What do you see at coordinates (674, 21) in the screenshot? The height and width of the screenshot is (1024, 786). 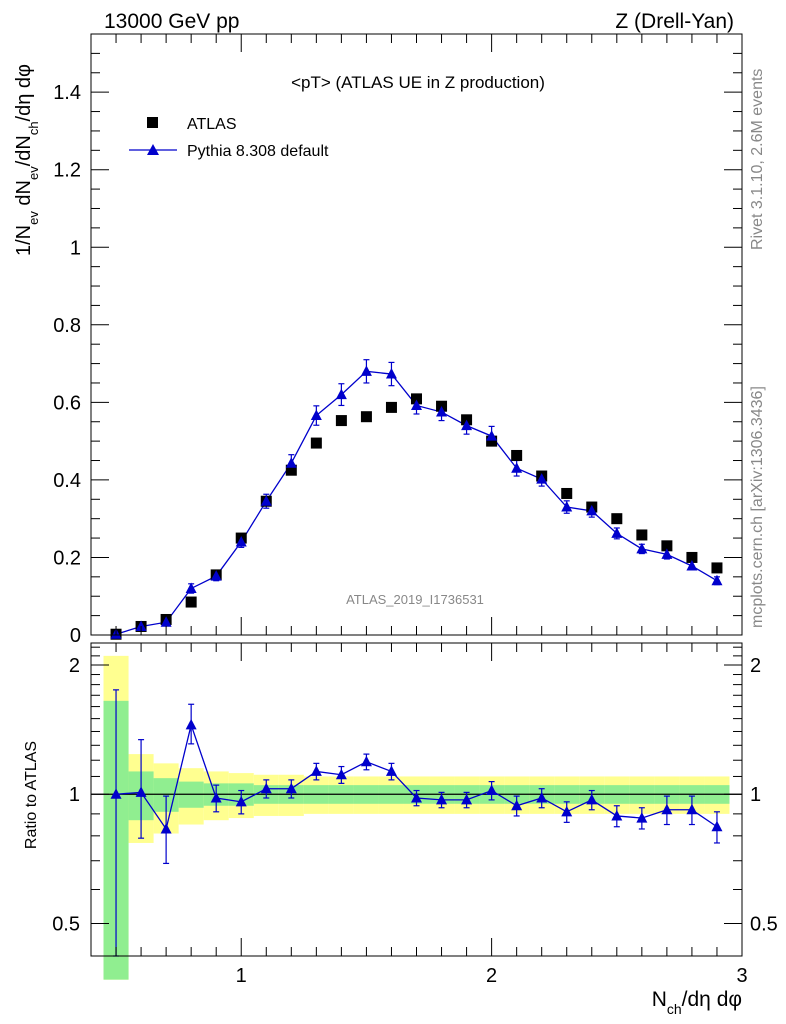 I see `process-label: Z (Drell-Yan)` at bounding box center [674, 21].